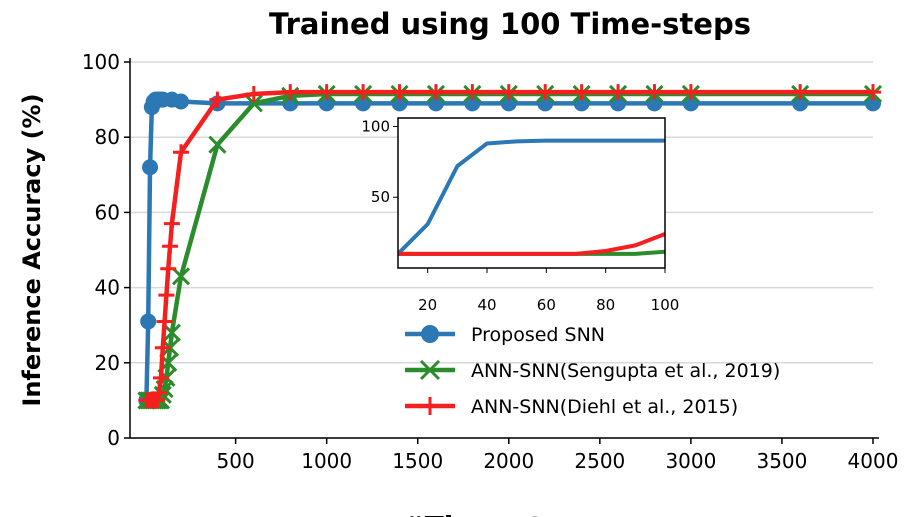 The image size is (918, 517). What do you see at coordinates (375, 126) in the screenshot?
I see `inset-y-tick-label: 100` at bounding box center [375, 126].